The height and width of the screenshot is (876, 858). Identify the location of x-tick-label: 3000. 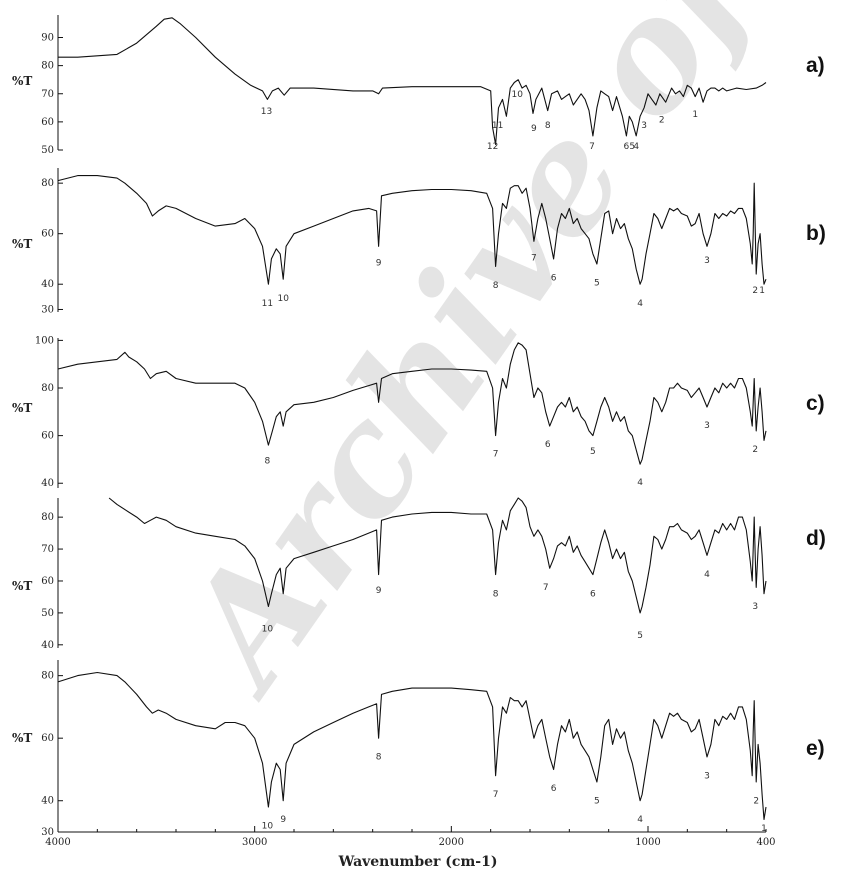
(254, 842).